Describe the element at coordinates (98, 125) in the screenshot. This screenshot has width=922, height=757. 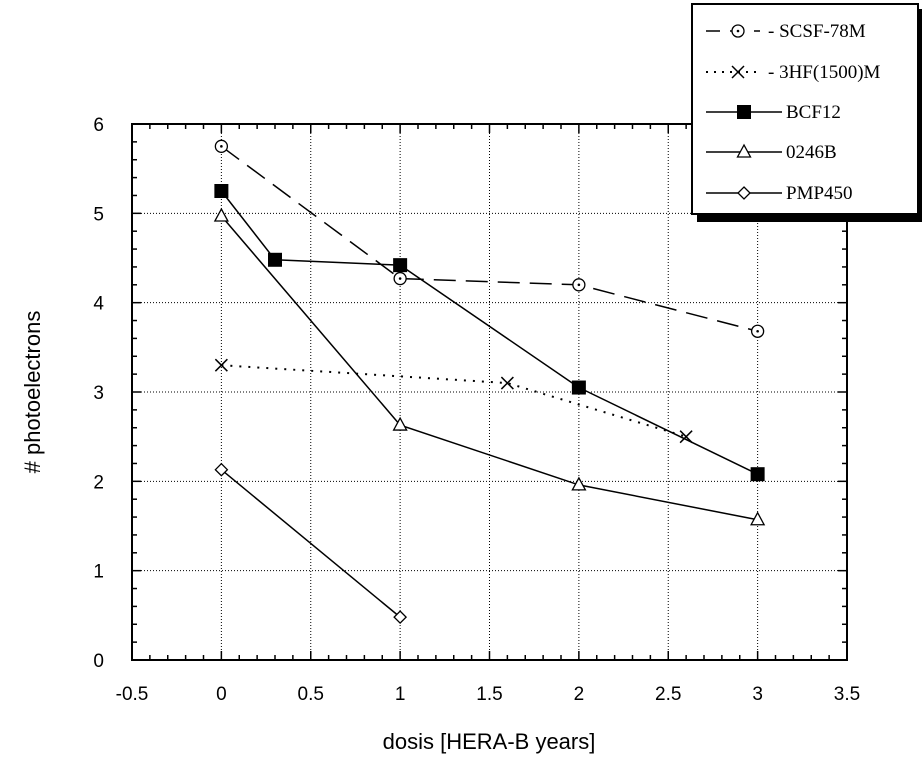
I see `y-tick-label: 6` at that location.